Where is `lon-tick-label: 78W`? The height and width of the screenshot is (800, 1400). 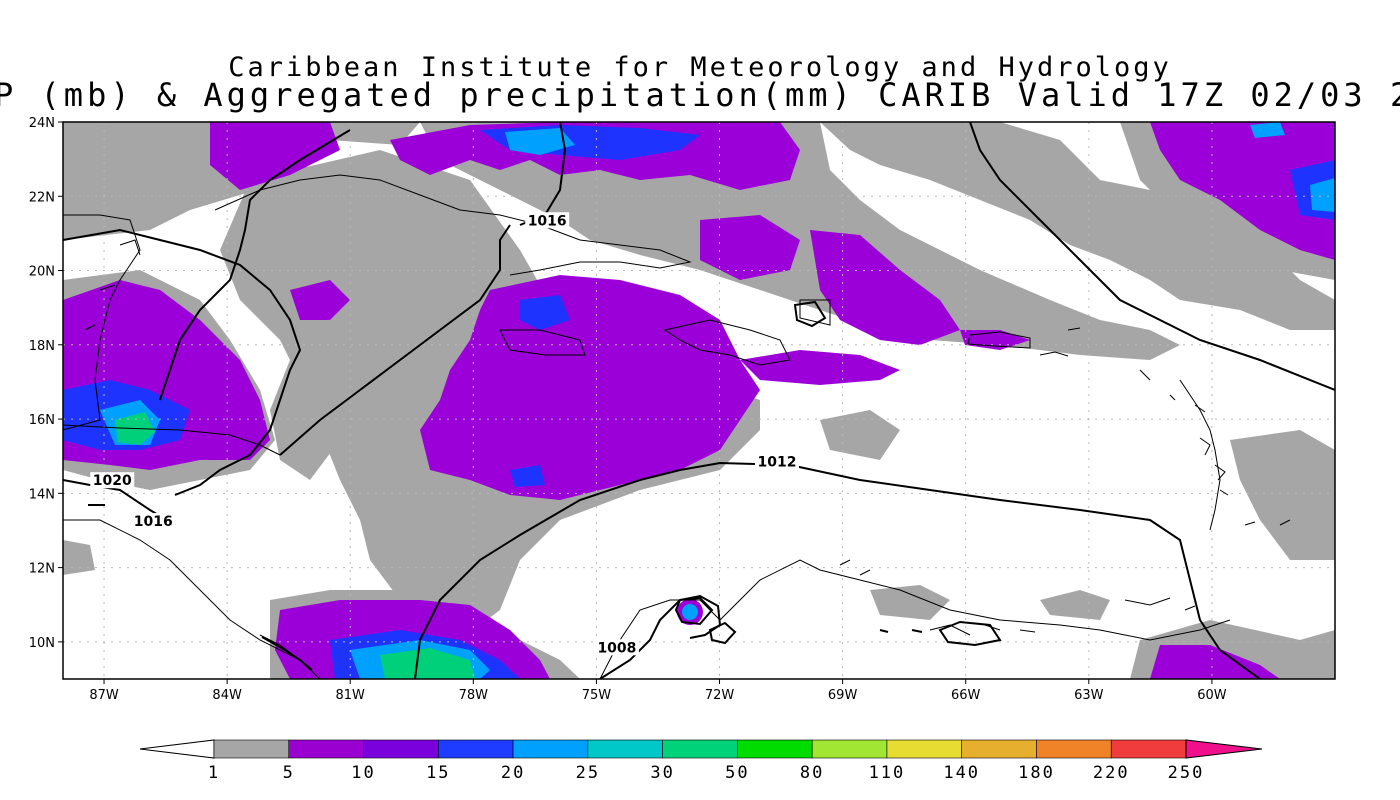 lon-tick-label: 78W is located at coordinates (474, 695).